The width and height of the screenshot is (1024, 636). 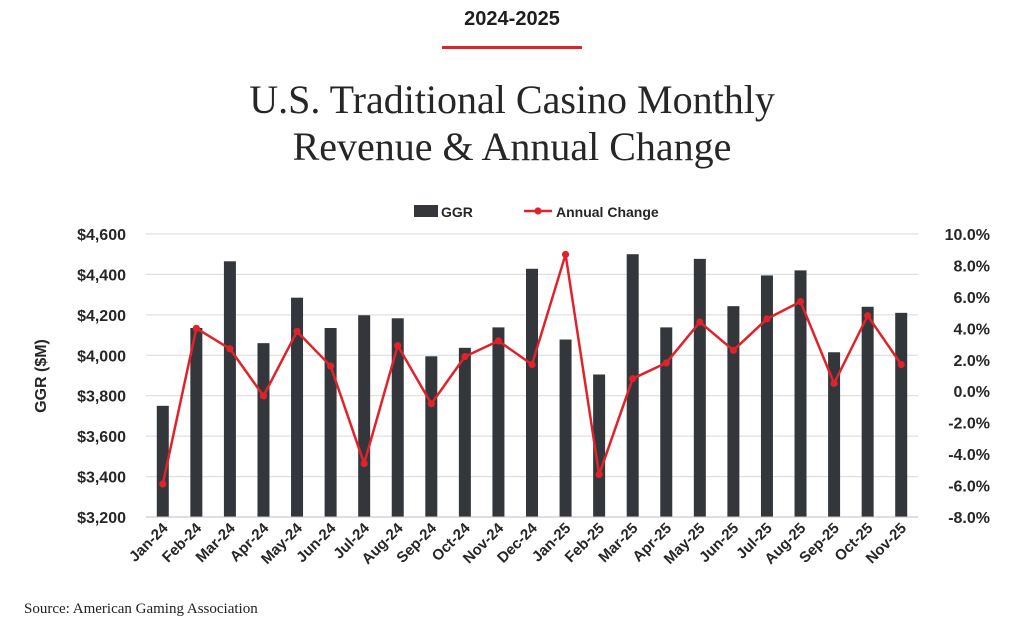 What do you see at coordinates (972, 361) in the screenshot?
I see `y2-tick-label: 2.0%` at bounding box center [972, 361].